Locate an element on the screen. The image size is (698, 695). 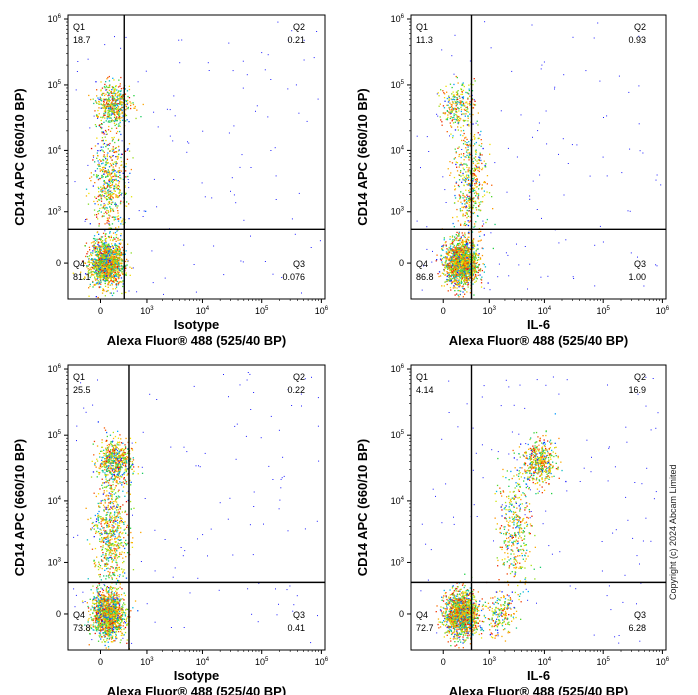
quadrant-q4-value: 86.8 is located at coordinates (425, 277).